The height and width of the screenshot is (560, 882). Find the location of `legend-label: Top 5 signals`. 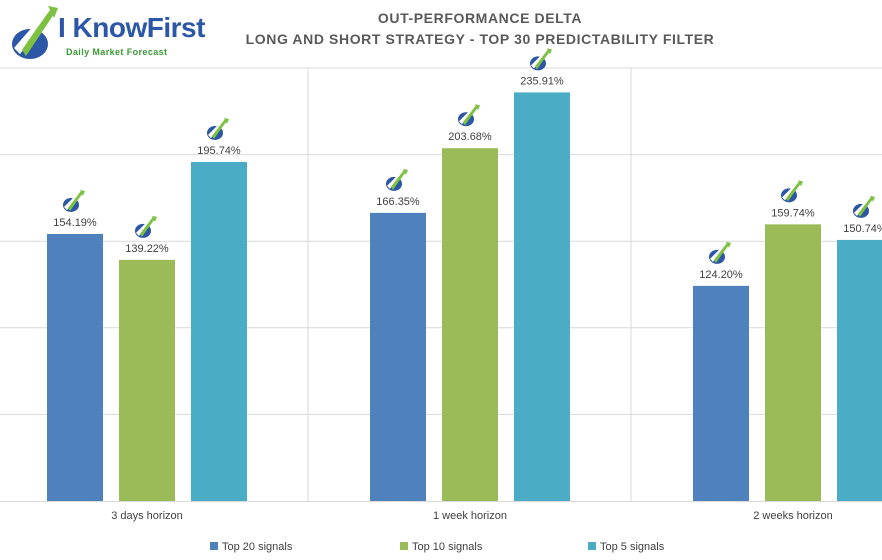

legend-label: Top 5 signals is located at coordinates (632, 547).